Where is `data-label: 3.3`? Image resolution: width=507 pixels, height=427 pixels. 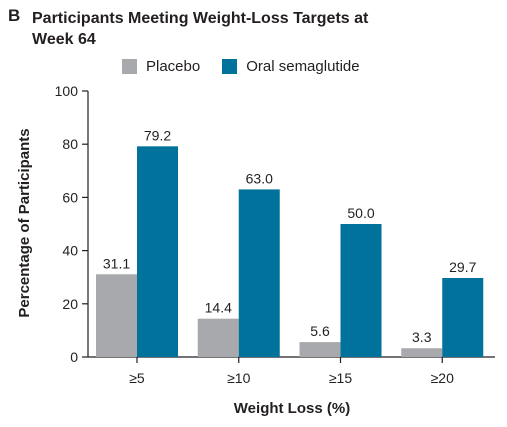 data-label: 3.3 is located at coordinates (422, 337).